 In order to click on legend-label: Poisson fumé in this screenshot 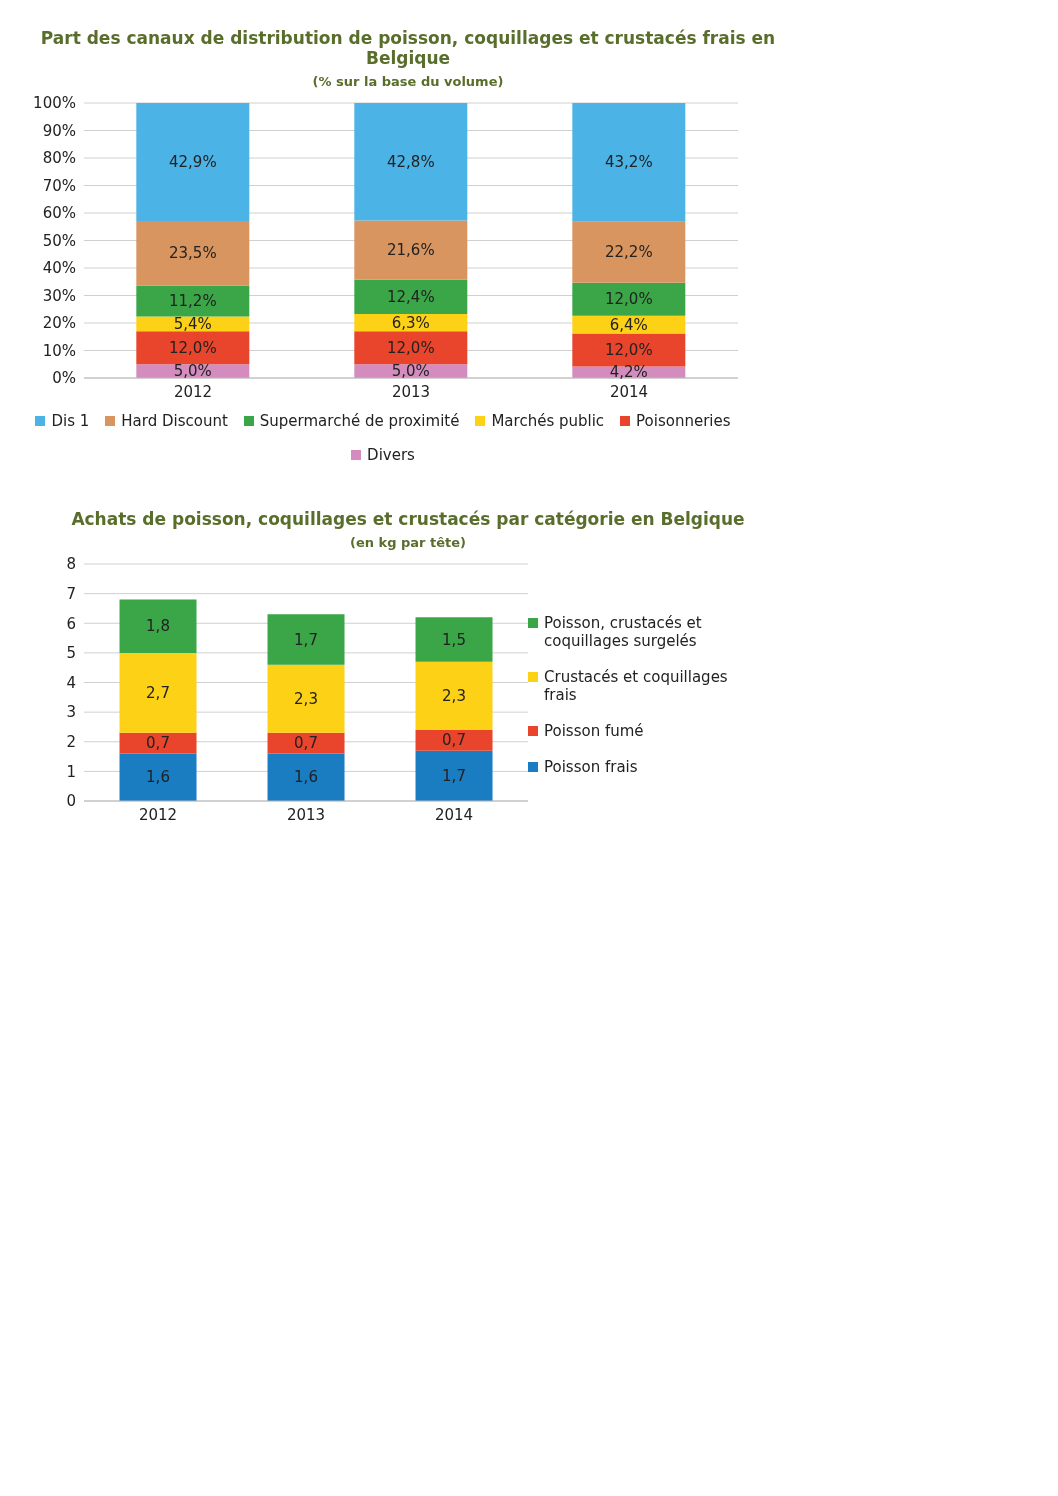, I will do `click(594, 731)`.